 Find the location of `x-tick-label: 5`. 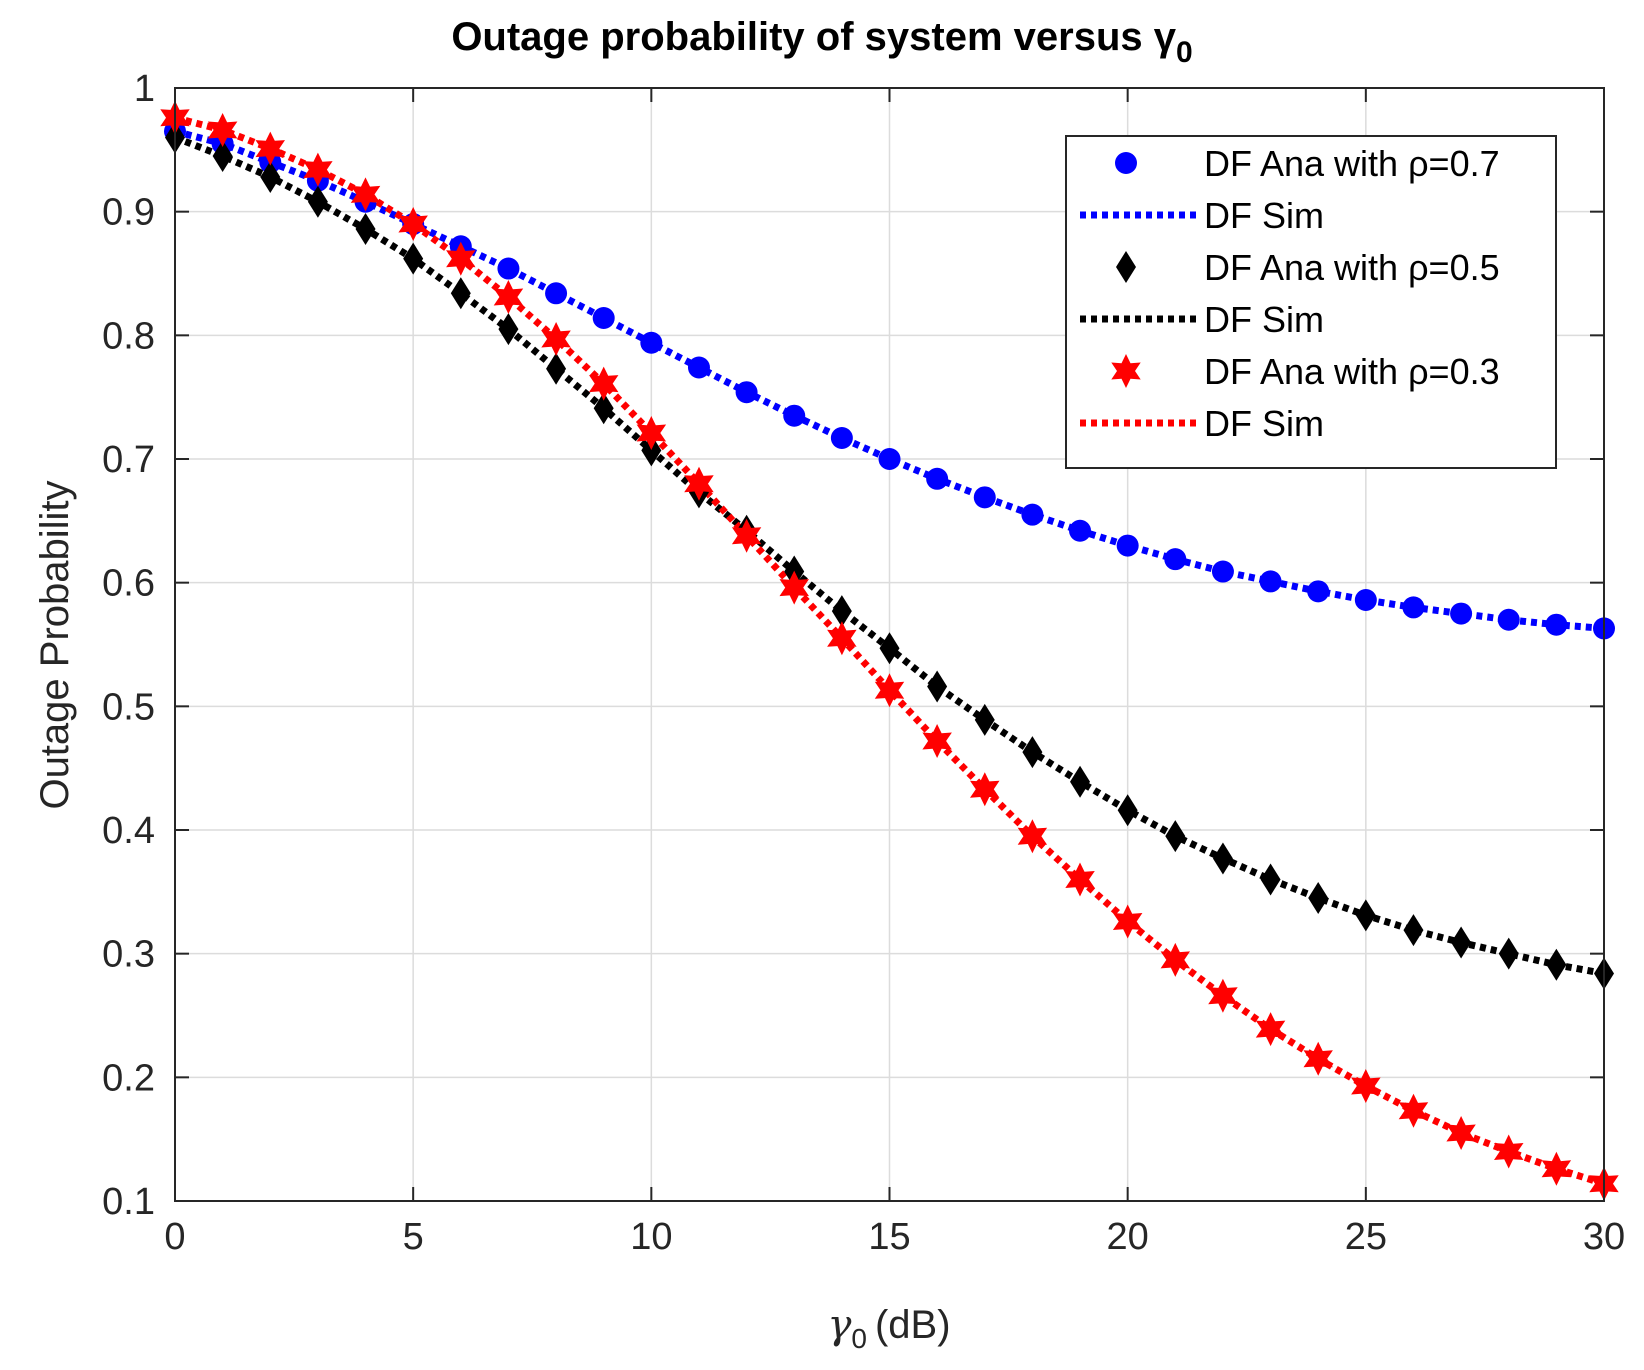

x-tick-label: 5 is located at coordinates (413, 1237).